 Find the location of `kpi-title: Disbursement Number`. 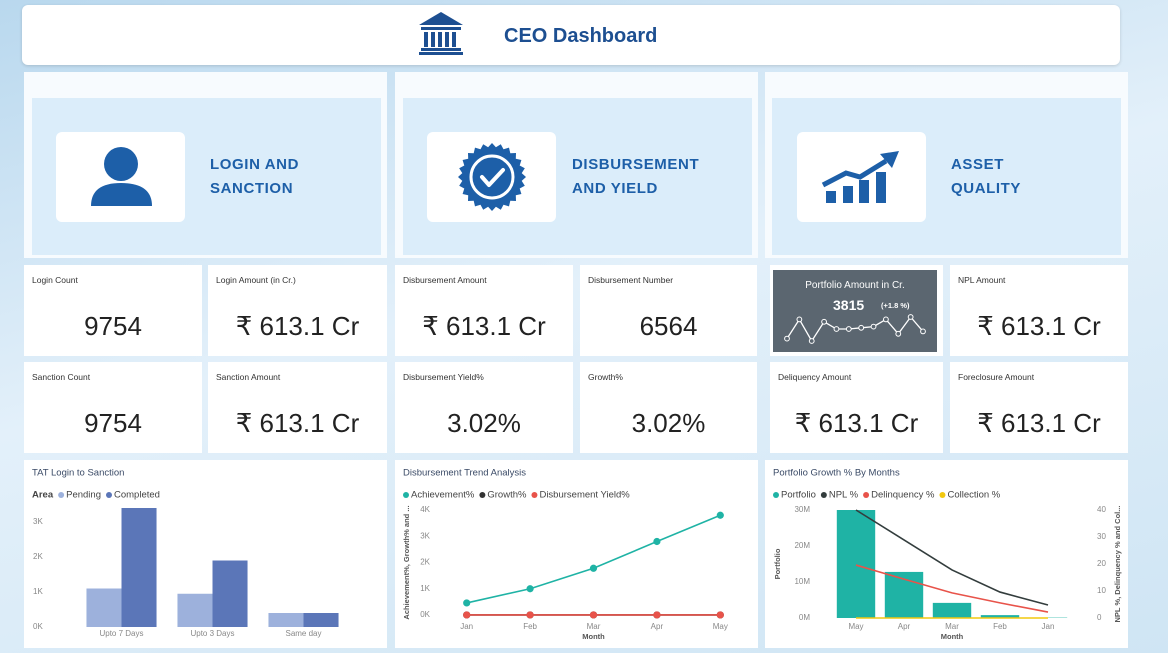

kpi-title: Disbursement Number is located at coordinates (631, 280).